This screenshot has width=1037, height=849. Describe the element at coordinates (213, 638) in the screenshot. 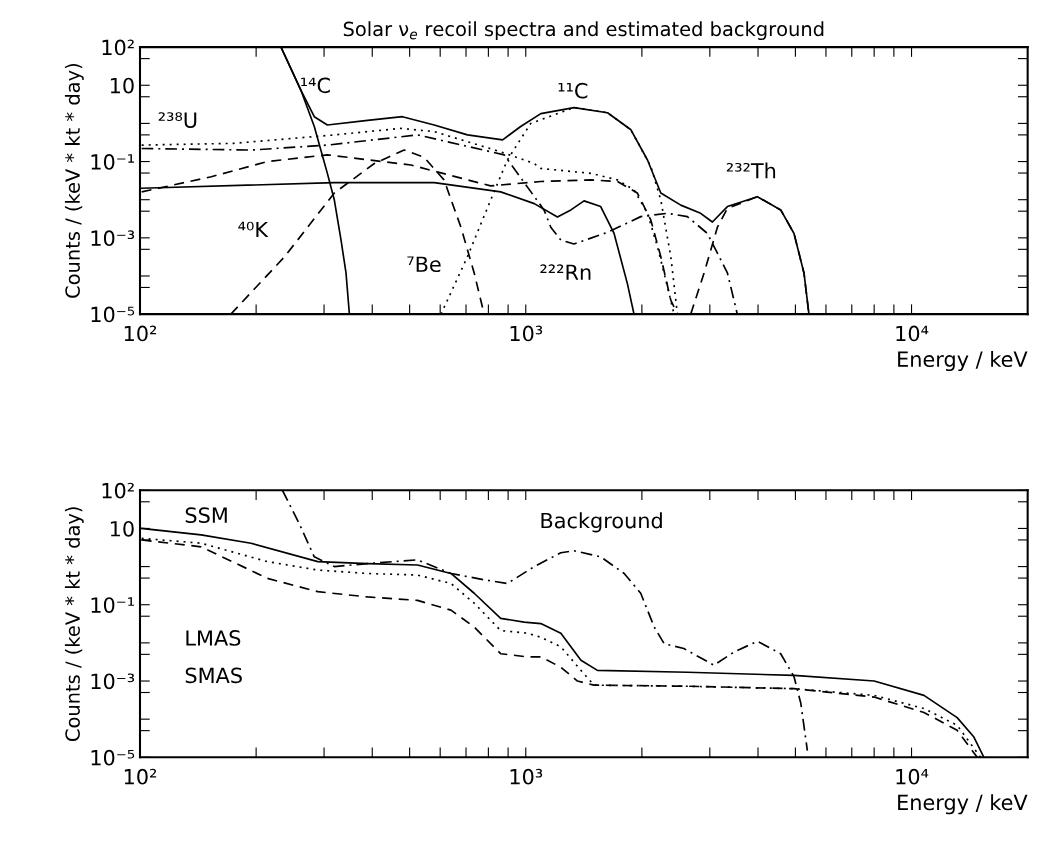

I see `annotation: LMAS` at that location.